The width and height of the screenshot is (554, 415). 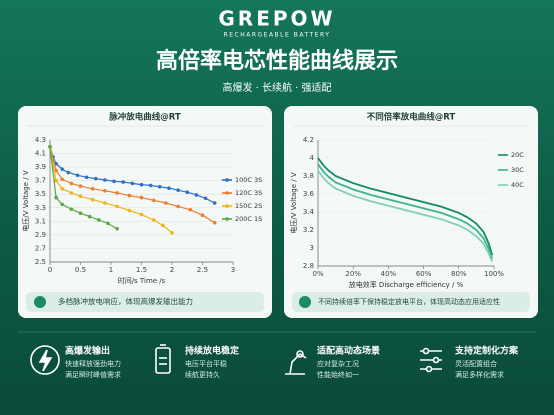 I want to click on y-tick-label: 3.5, so click(x=40, y=194).